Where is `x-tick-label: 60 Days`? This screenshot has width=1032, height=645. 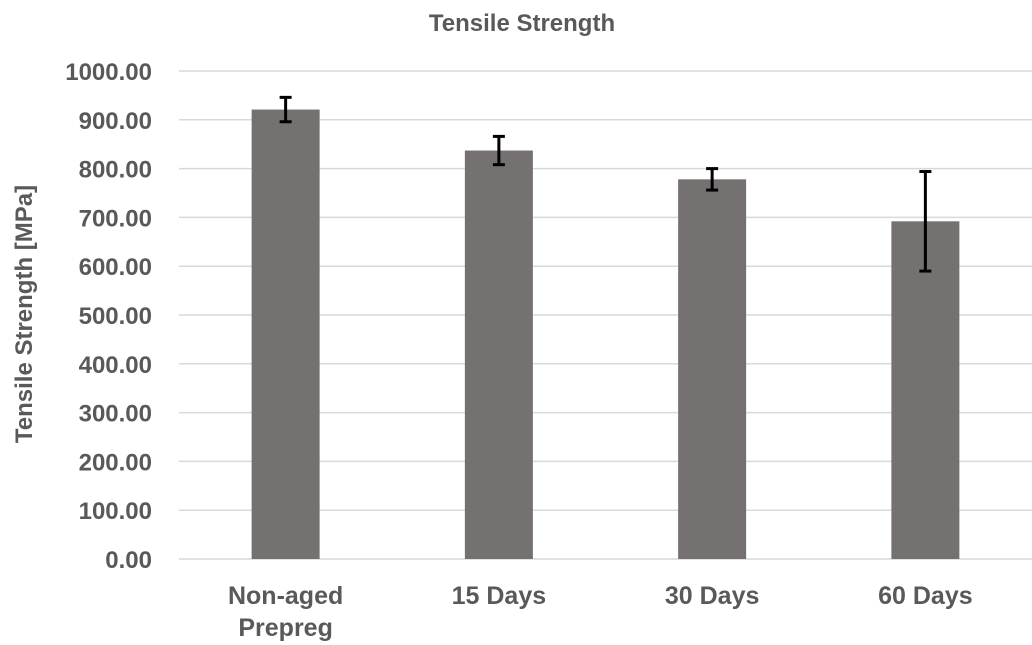 x-tick-label: 60 Days is located at coordinates (925, 596).